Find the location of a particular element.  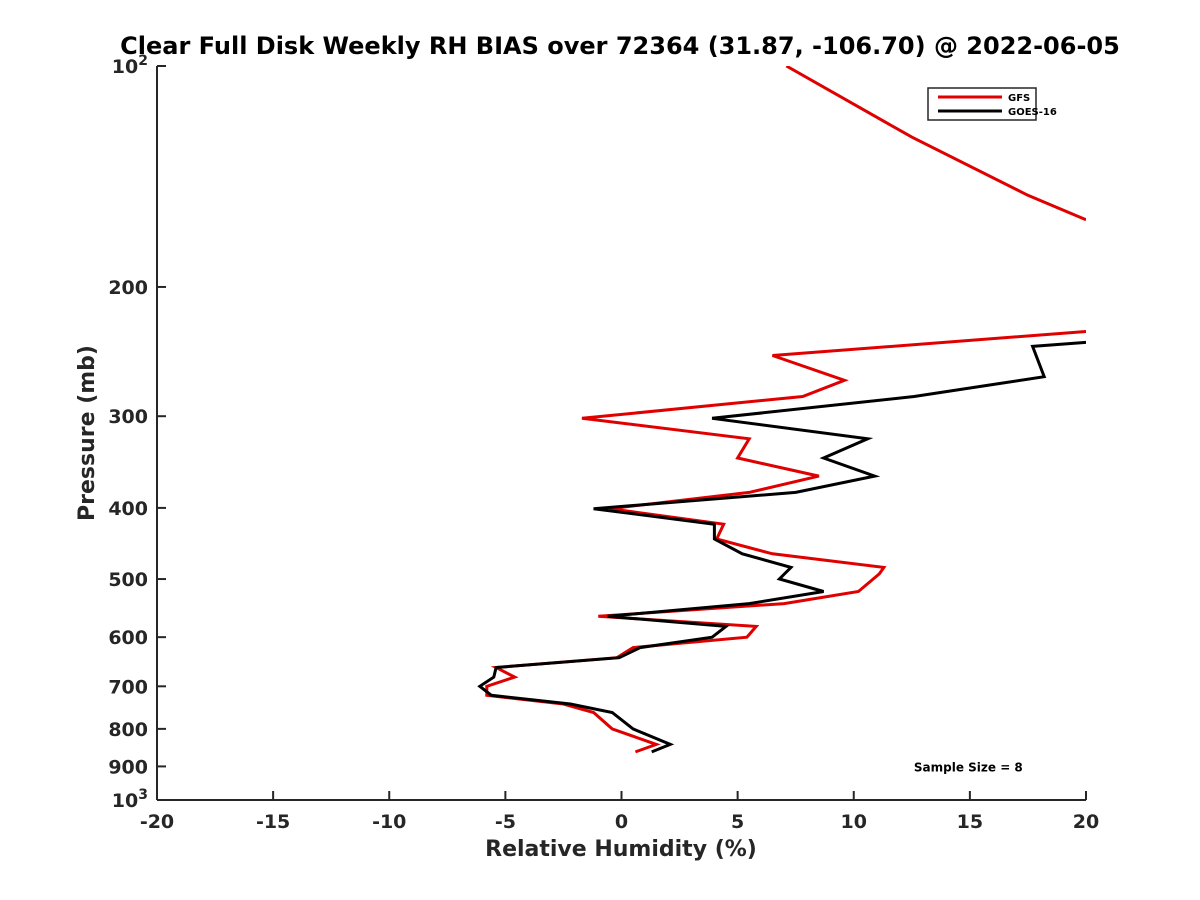

y-tick-label: 10³ is located at coordinates (130, 799).